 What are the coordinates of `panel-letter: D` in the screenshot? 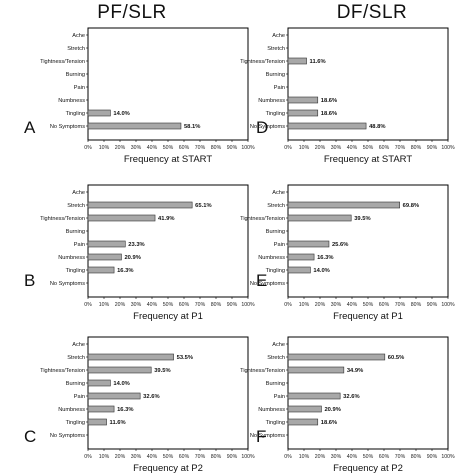 It's located at (262, 127).